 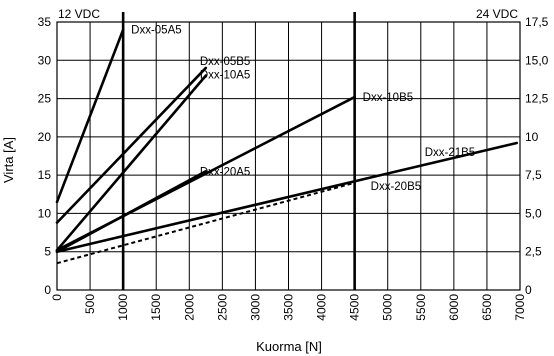 I want to click on y-tick-label-left: 15, so click(x=45, y=175).